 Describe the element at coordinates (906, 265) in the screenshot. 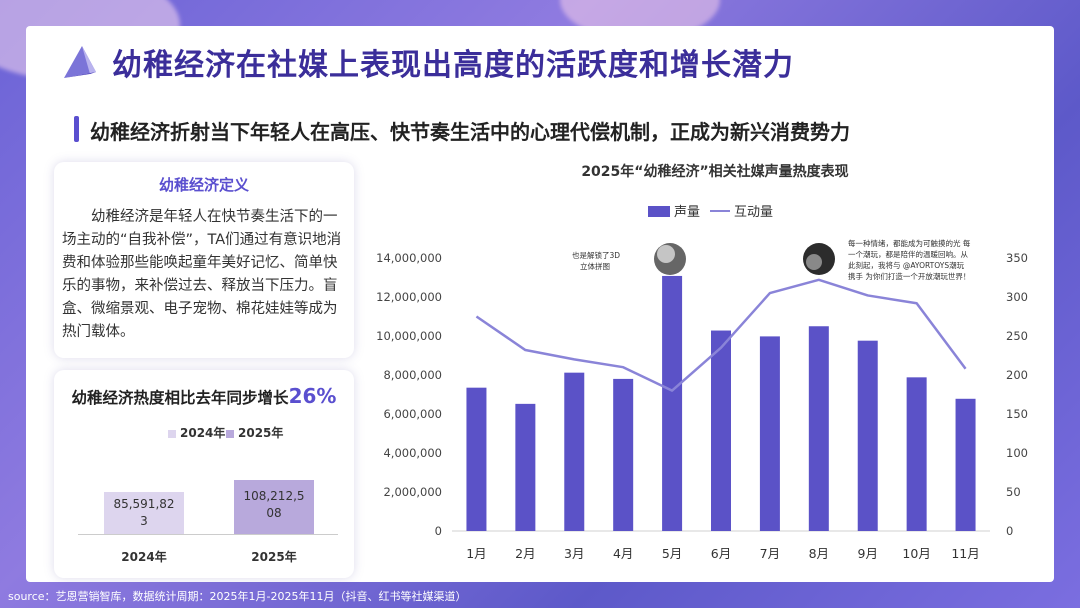

I see `annotation-quote-line3: 此刻起，我将与 @AYORTOYS潮玩` at that location.